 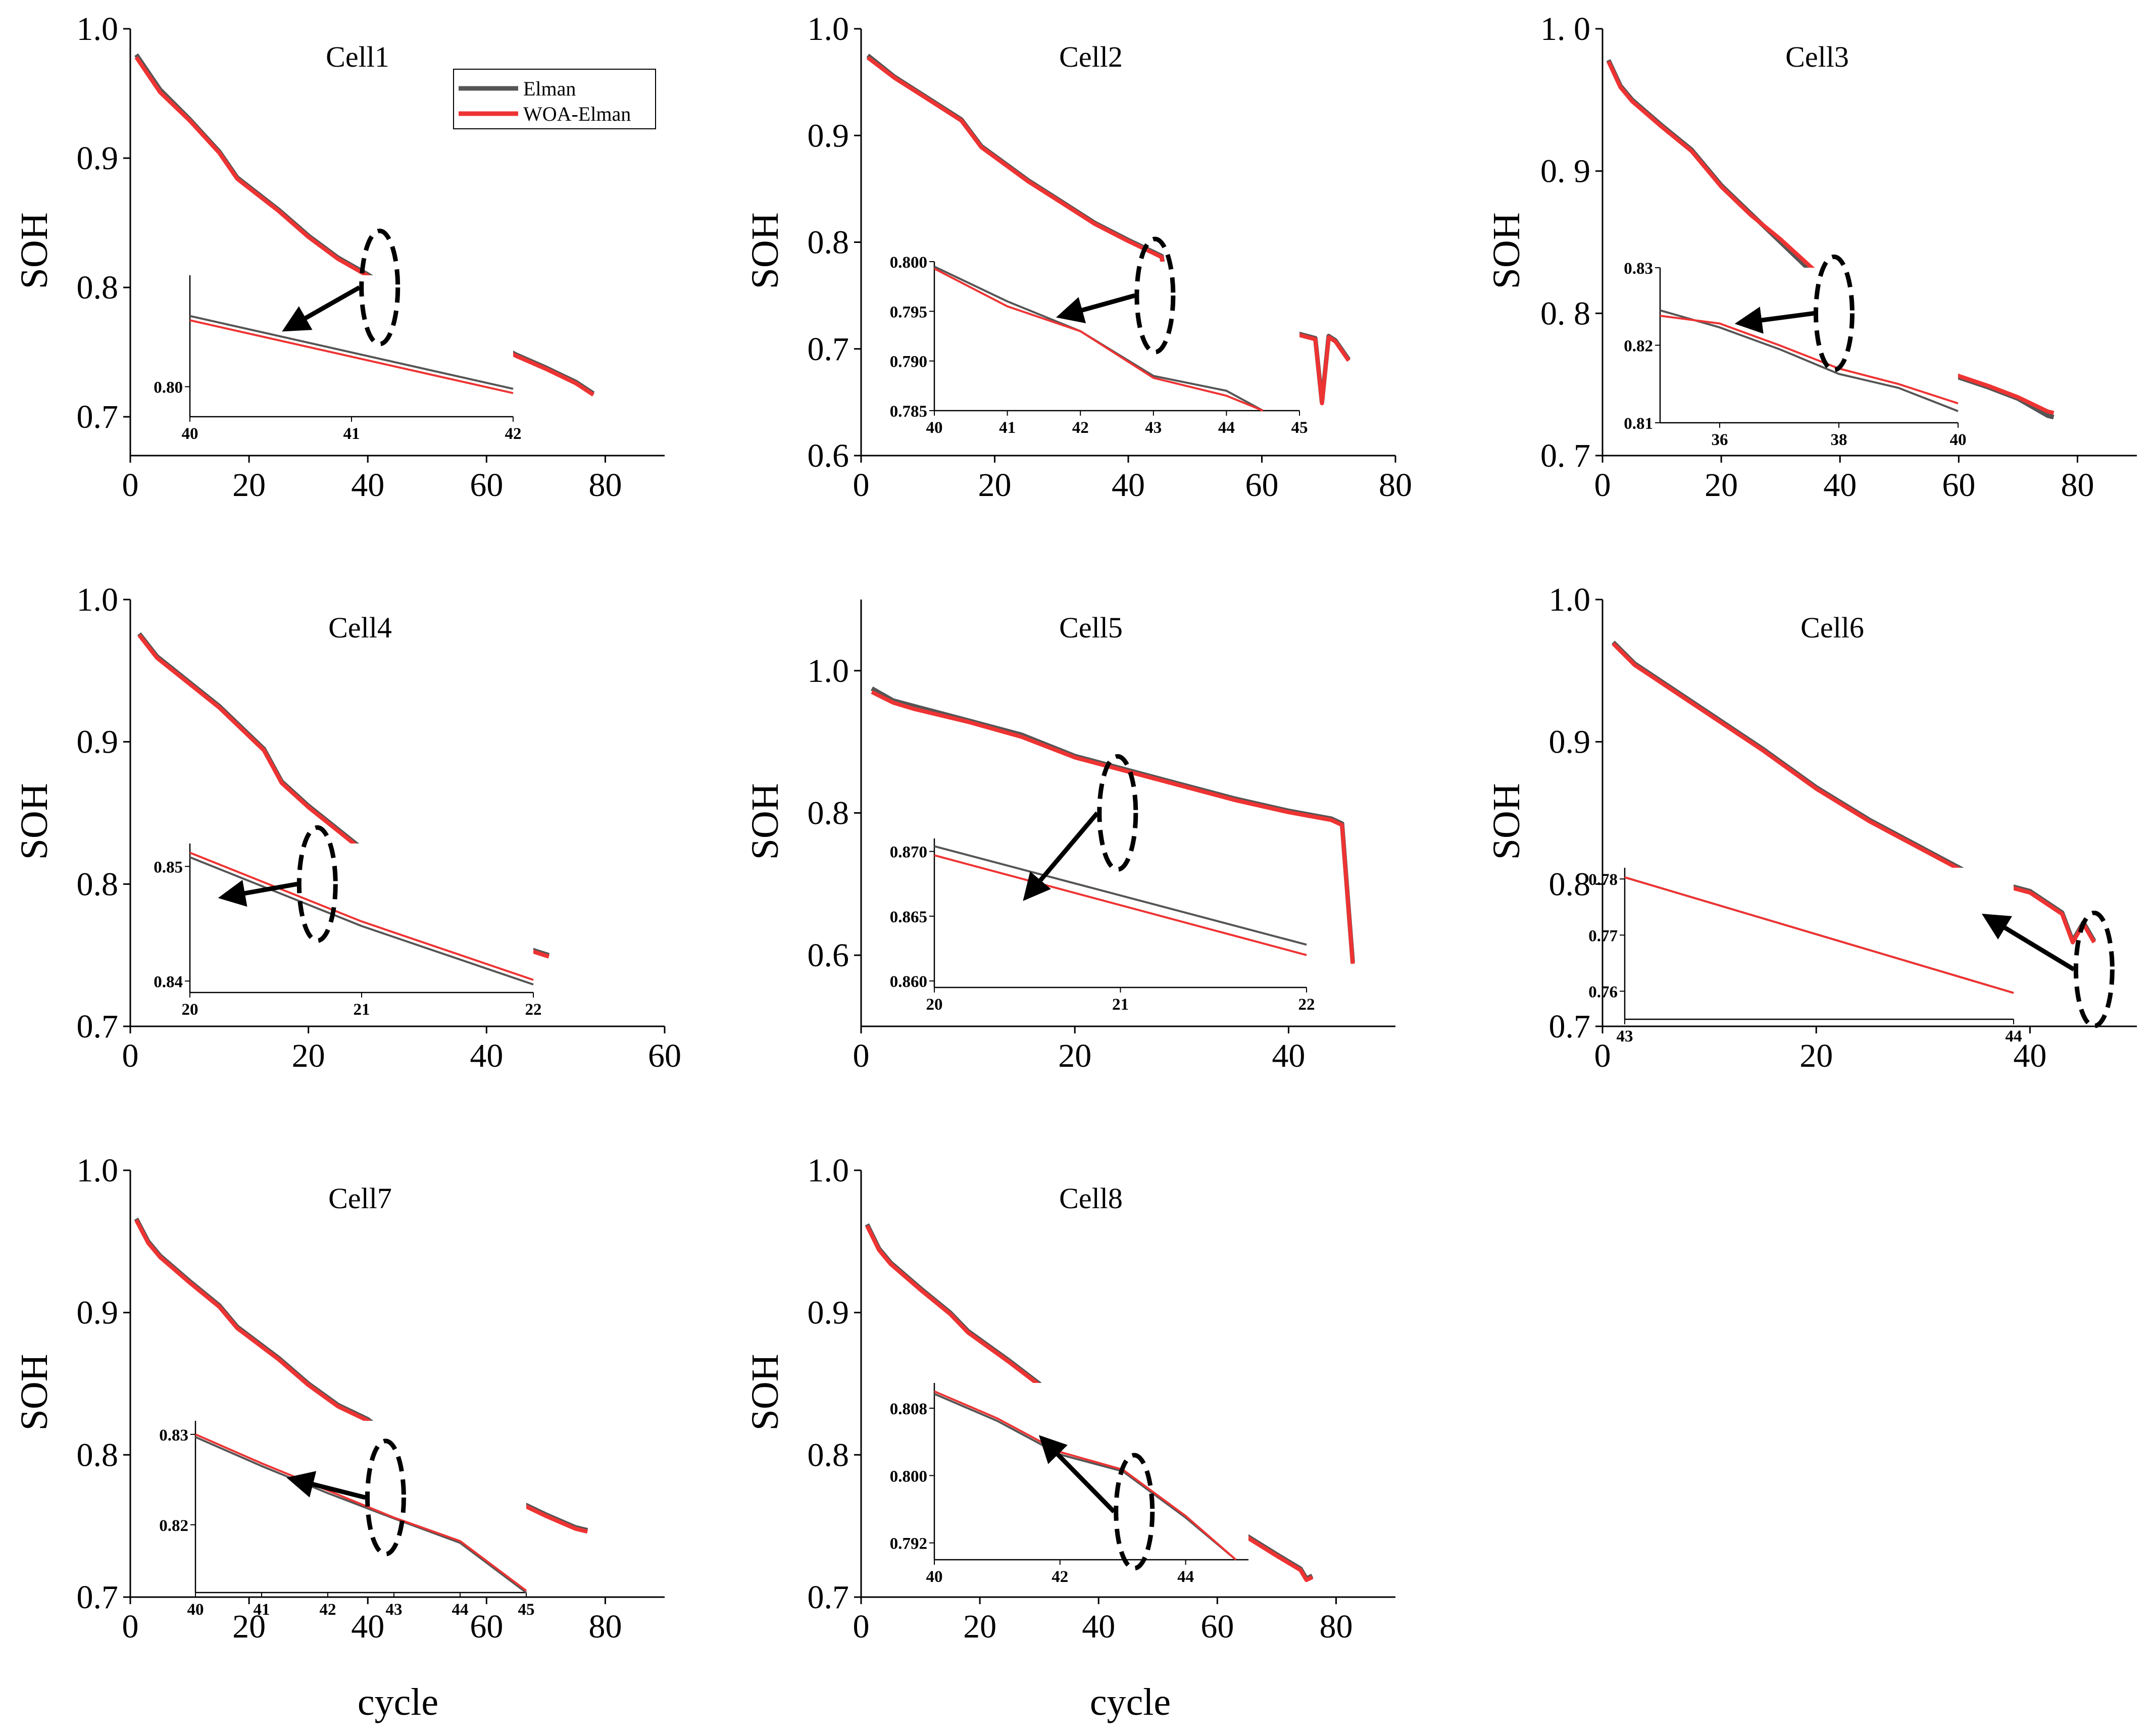 I want to click on inset-y-tick-label: 0.800, so click(x=909, y=1476).